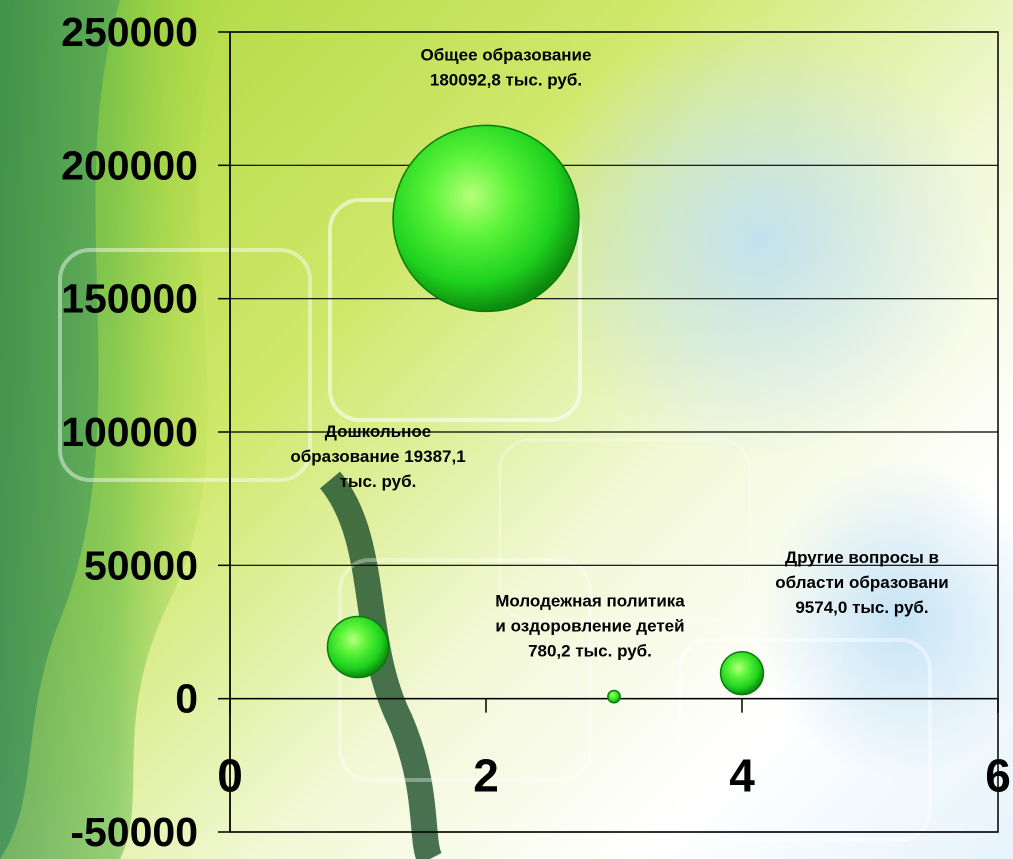 The width and height of the screenshot is (1013, 859). I want to click on bubble-label-line: Другие вопросы в, so click(862, 557).